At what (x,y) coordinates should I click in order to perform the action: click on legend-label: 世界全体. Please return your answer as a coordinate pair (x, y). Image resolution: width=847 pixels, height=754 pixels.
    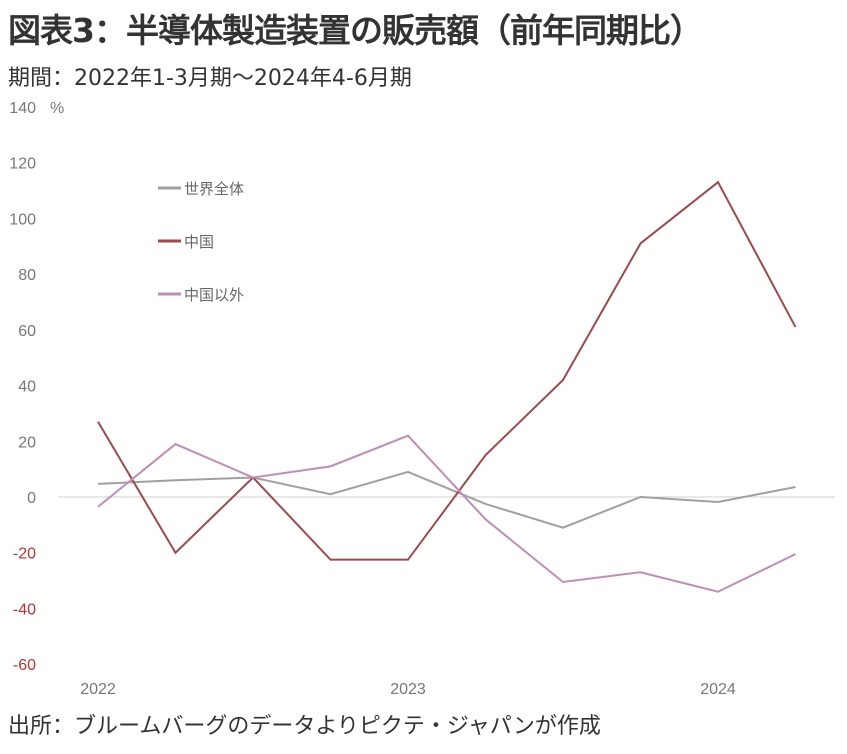
    Looking at the image, I should click on (214, 189).